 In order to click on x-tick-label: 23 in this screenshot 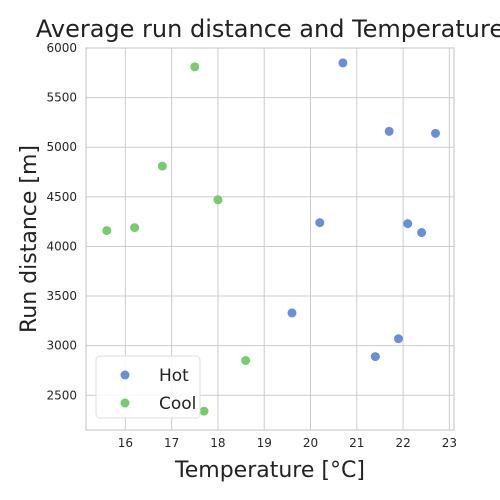, I will do `click(449, 443)`.